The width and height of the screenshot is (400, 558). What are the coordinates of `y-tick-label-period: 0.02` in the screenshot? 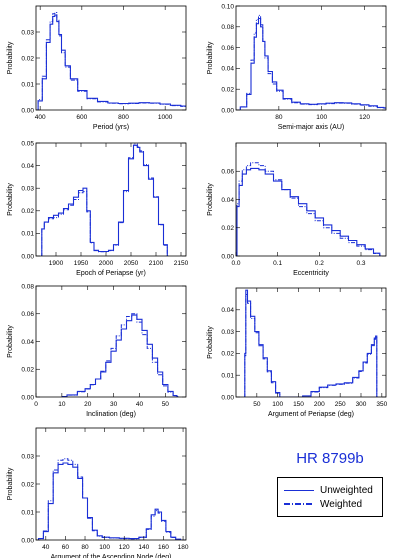 It's located at (27, 58).